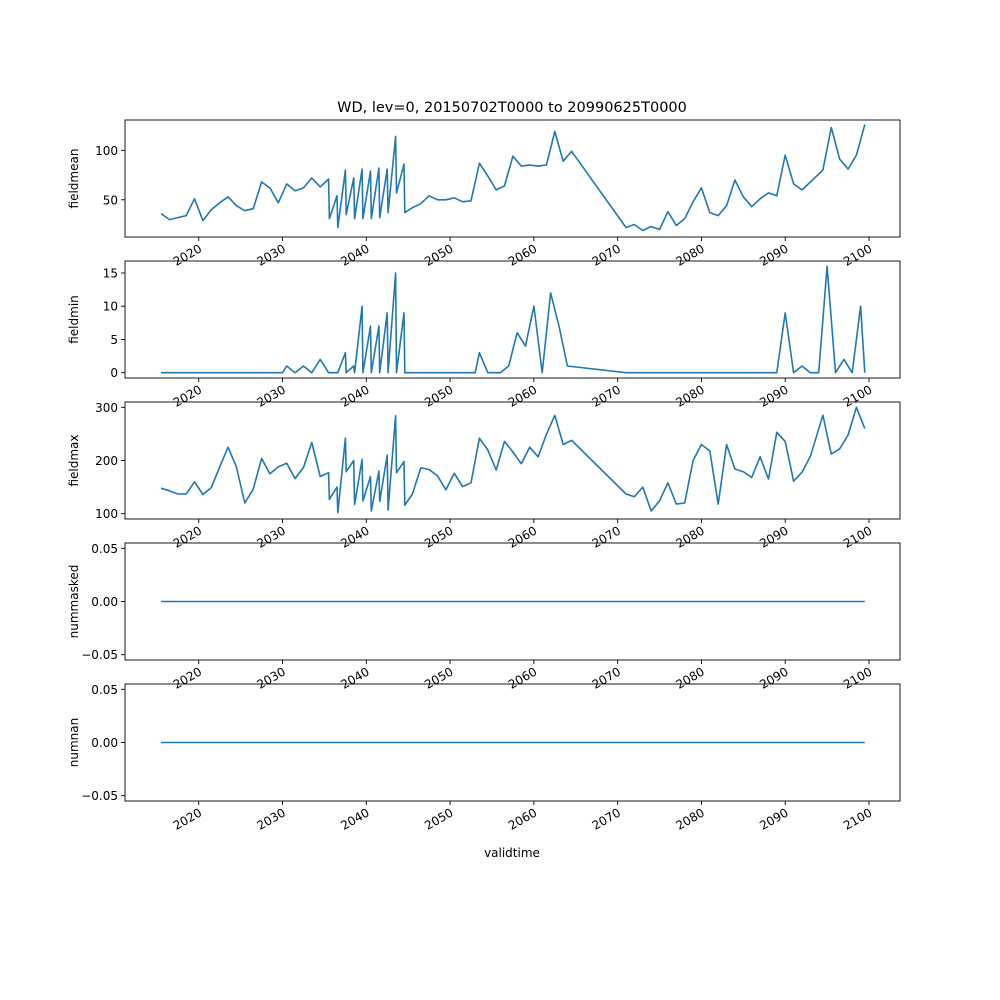  Describe the element at coordinates (512, 853) in the screenshot. I see `x-axis-label: validtime` at that location.